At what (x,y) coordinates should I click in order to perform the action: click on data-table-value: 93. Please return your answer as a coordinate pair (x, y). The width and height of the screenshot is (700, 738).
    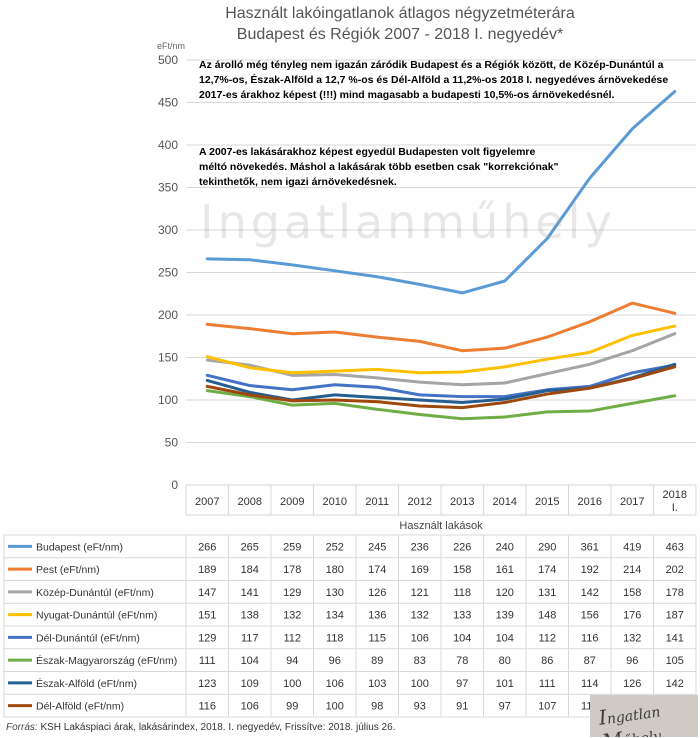
    Looking at the image, I should click on (420, 707).